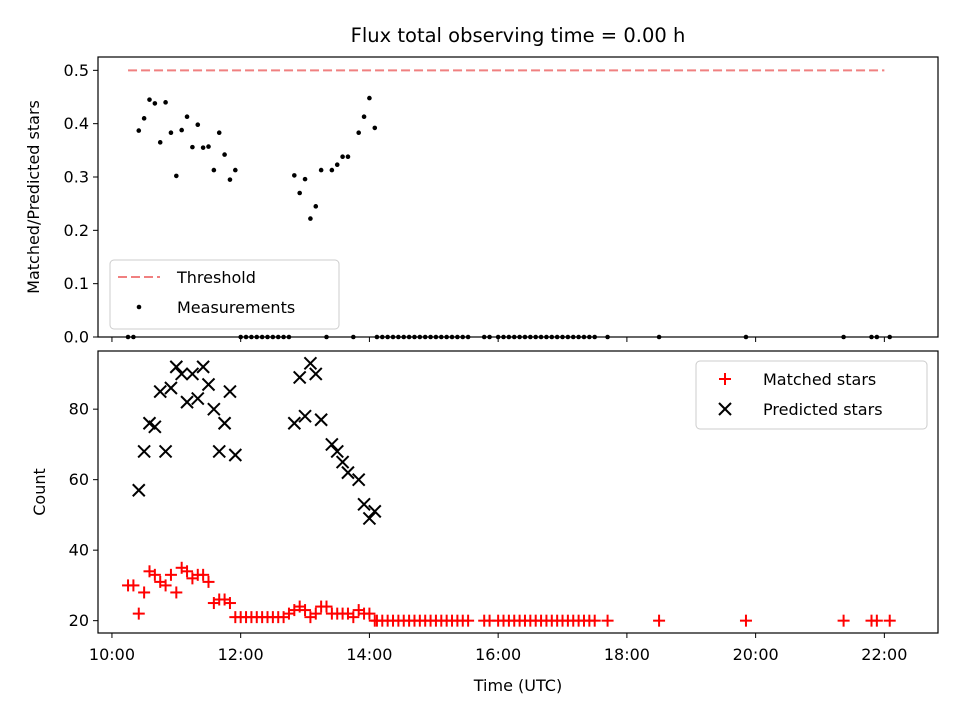 This screenshot has height=720, width=960. What do you see at coordinates (33, 197) in the screenshot?
I see `top-ylabel: Matched/Predicted stars` at bounding box center [33, 197].